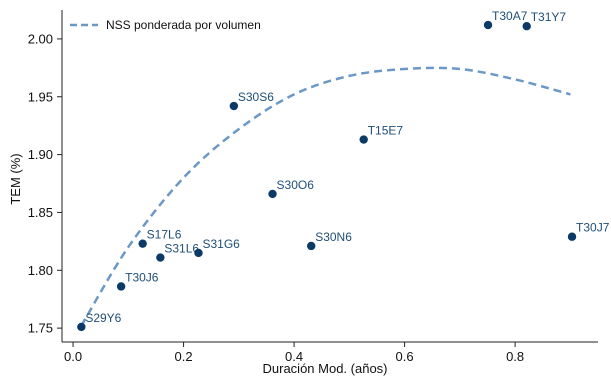 This screenshot has width=611, height=379. Describe the element at coordinates (40, 270) in the screenshot. I see `y-tick-label: 1.80` at that location.